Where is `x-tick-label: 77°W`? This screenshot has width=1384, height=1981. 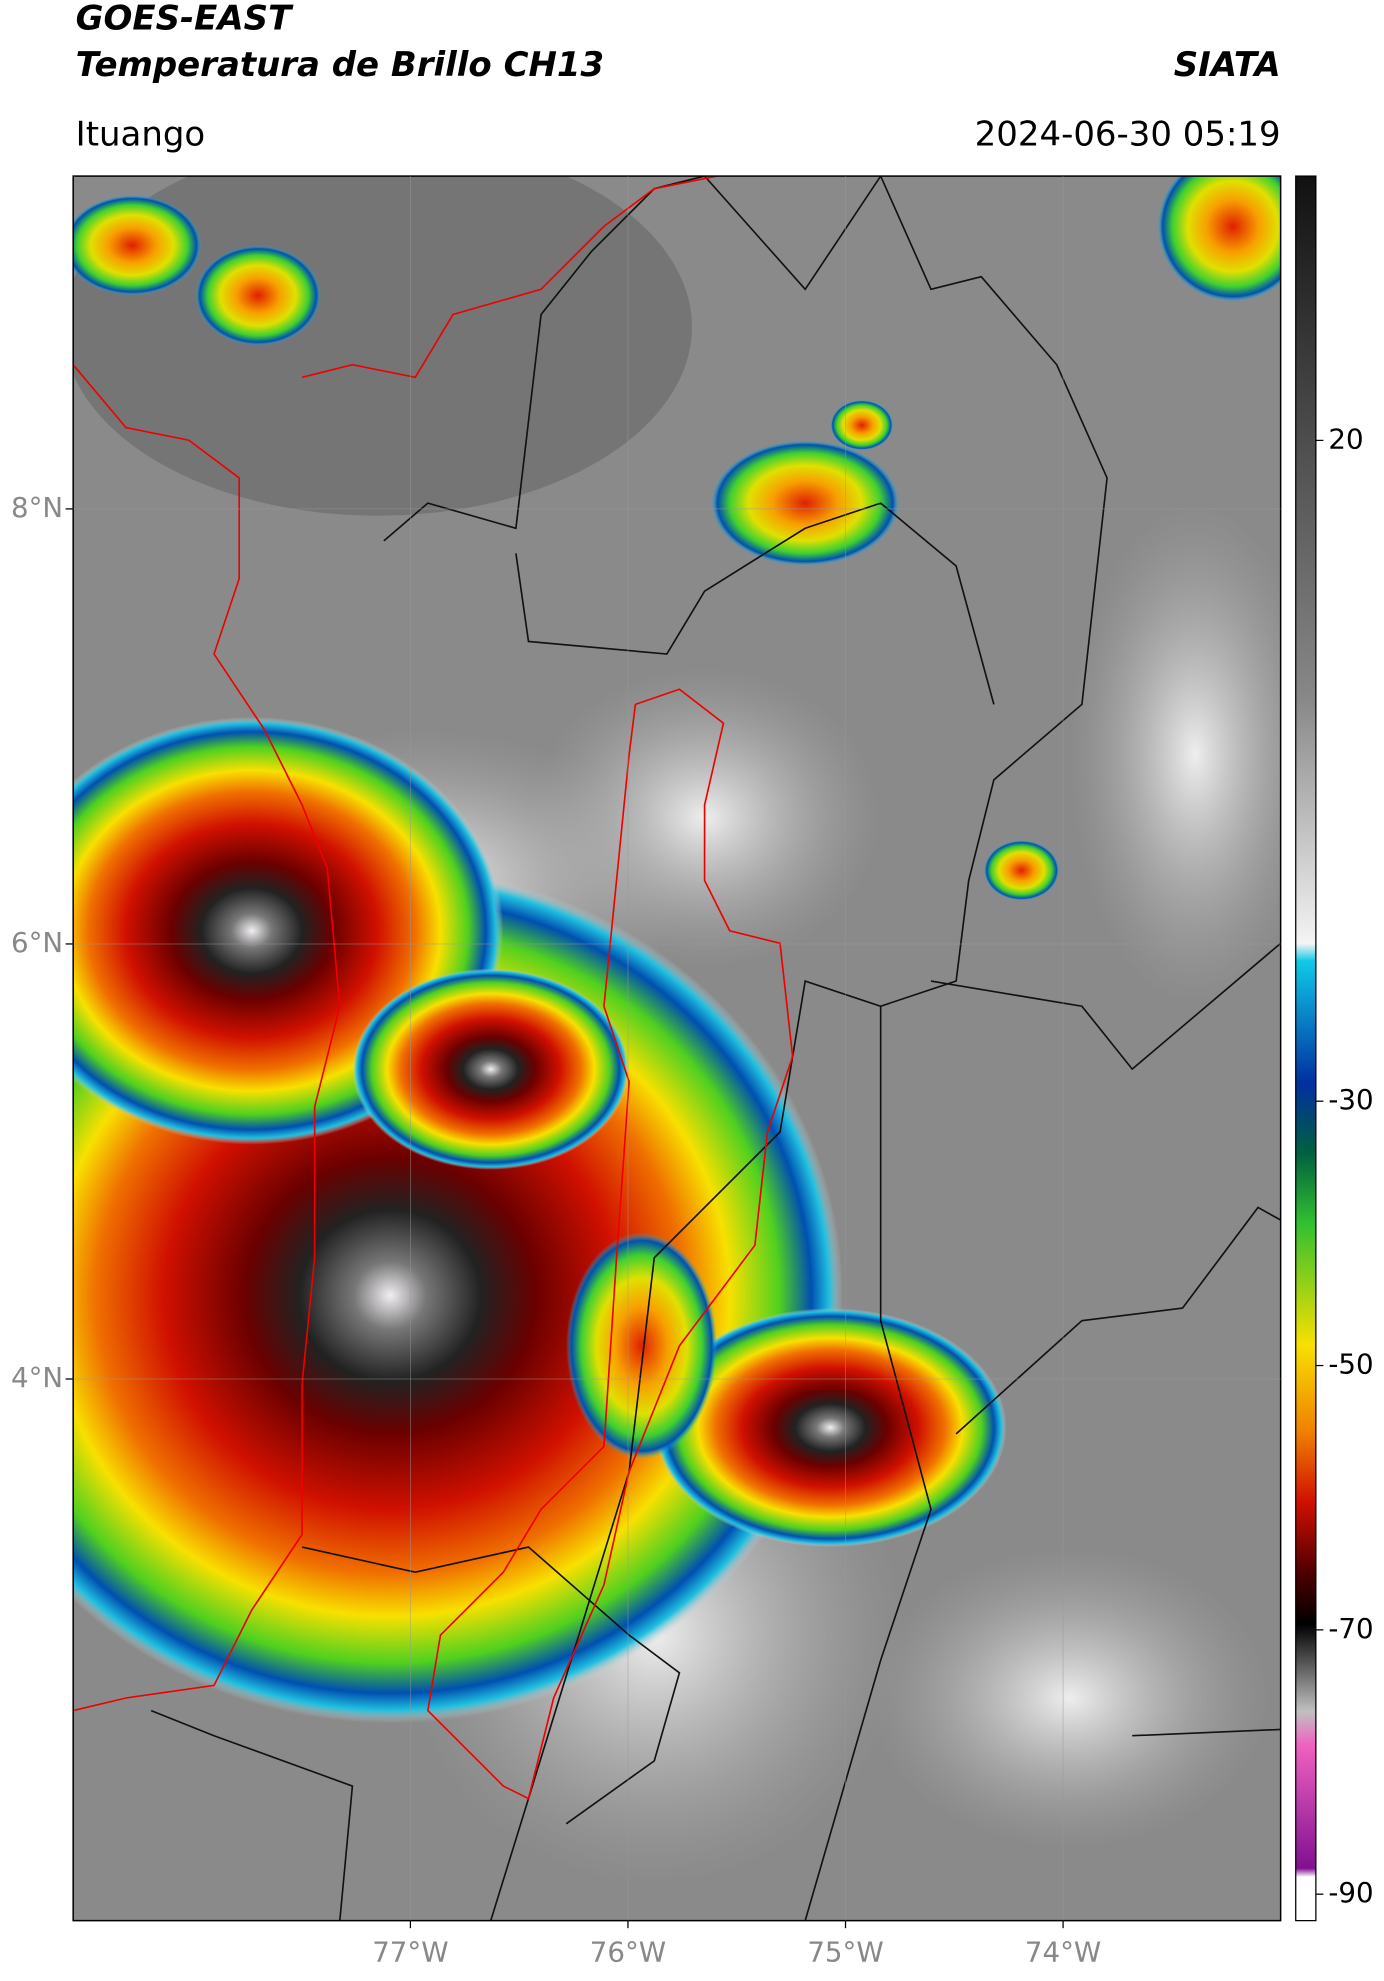 x-tick-label: 77°W is located at coordinates (410, 1951).